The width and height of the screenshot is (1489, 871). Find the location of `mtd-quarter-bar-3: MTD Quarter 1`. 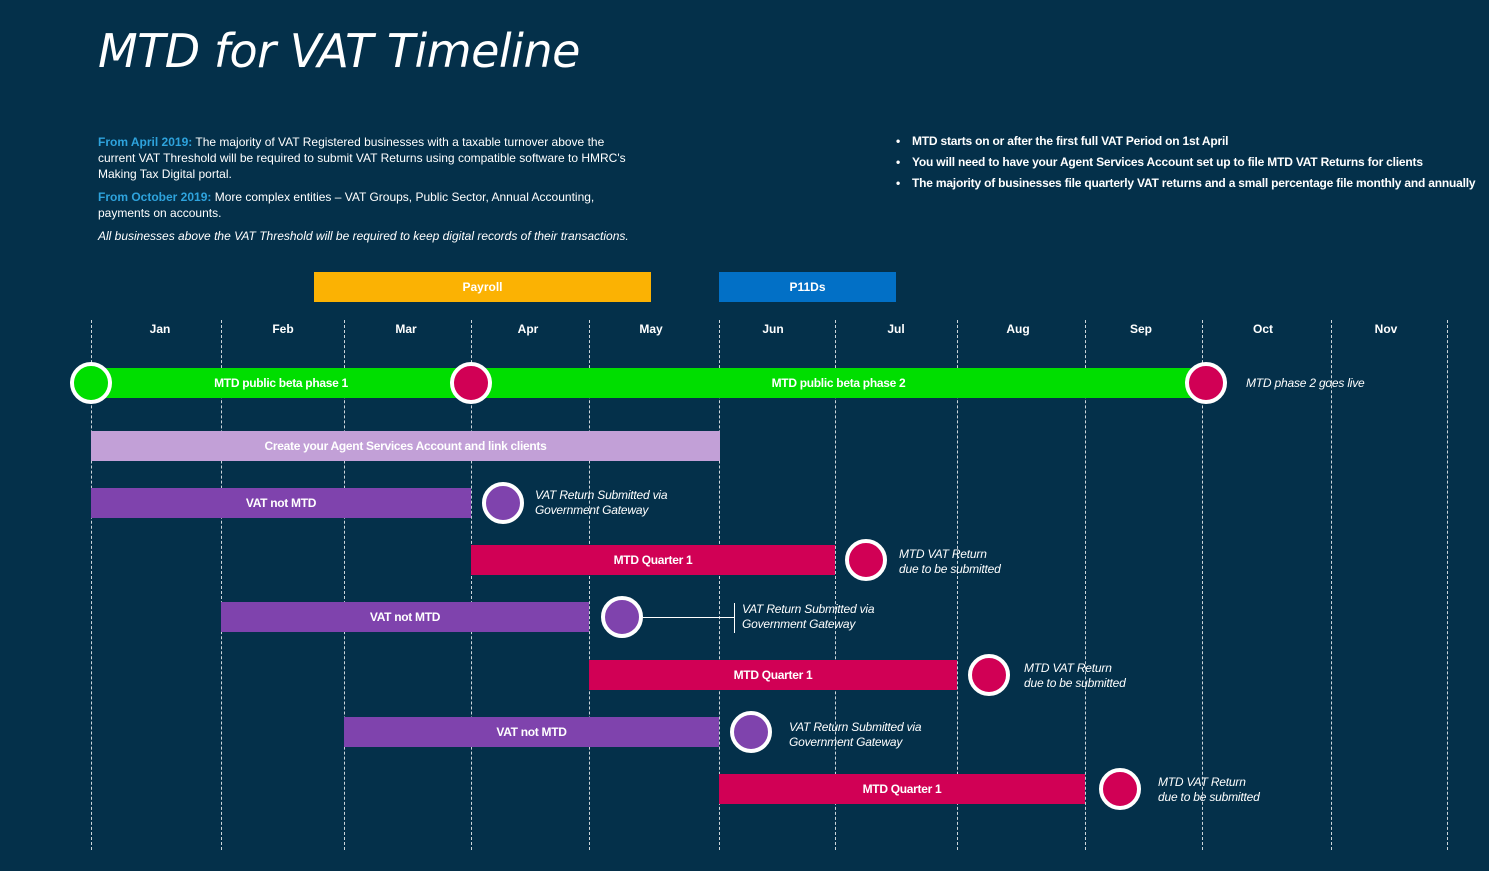

mtd-quarter-bar-3: MTD Quarter 1 is located at coordinates (902, 789).